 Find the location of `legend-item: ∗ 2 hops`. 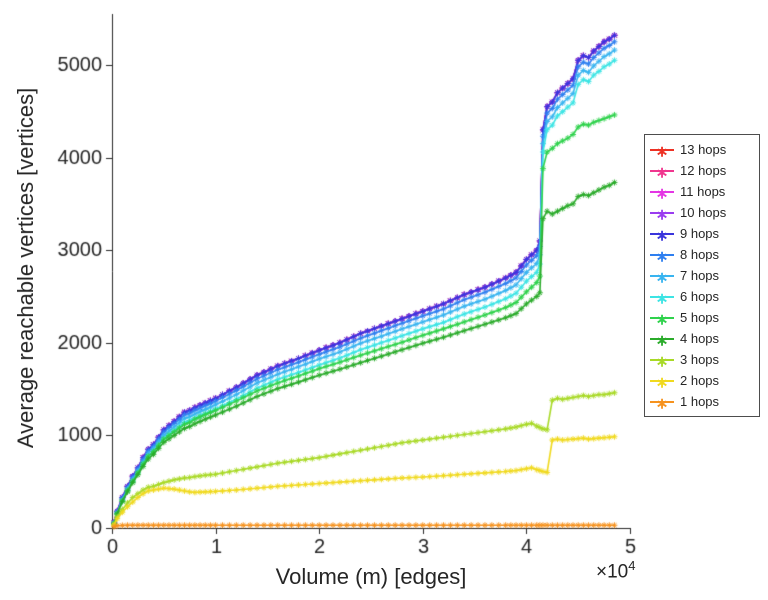

legend-item: ∗ 2 hops is located at coordinates (702, 380).